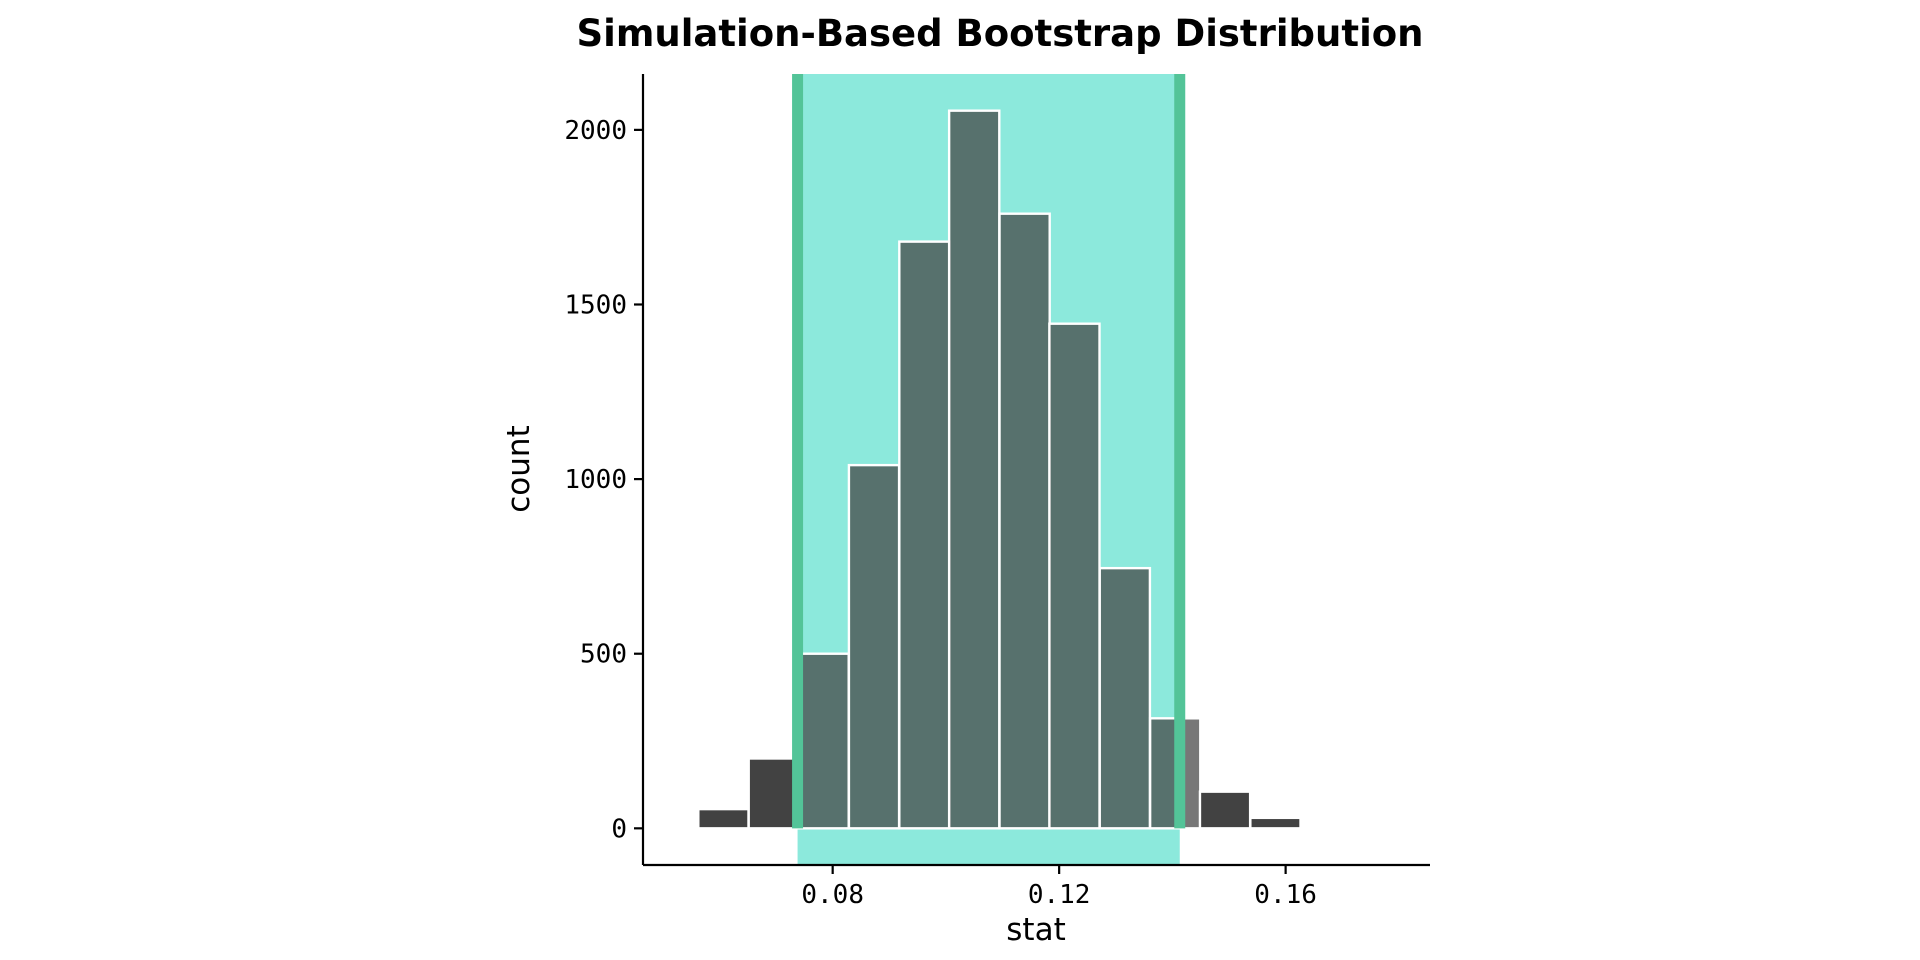  What do you see at coordinates (595, 305) in the screenshot?
I see `y-tick-label: 1500` at bounding box center [595, 305].